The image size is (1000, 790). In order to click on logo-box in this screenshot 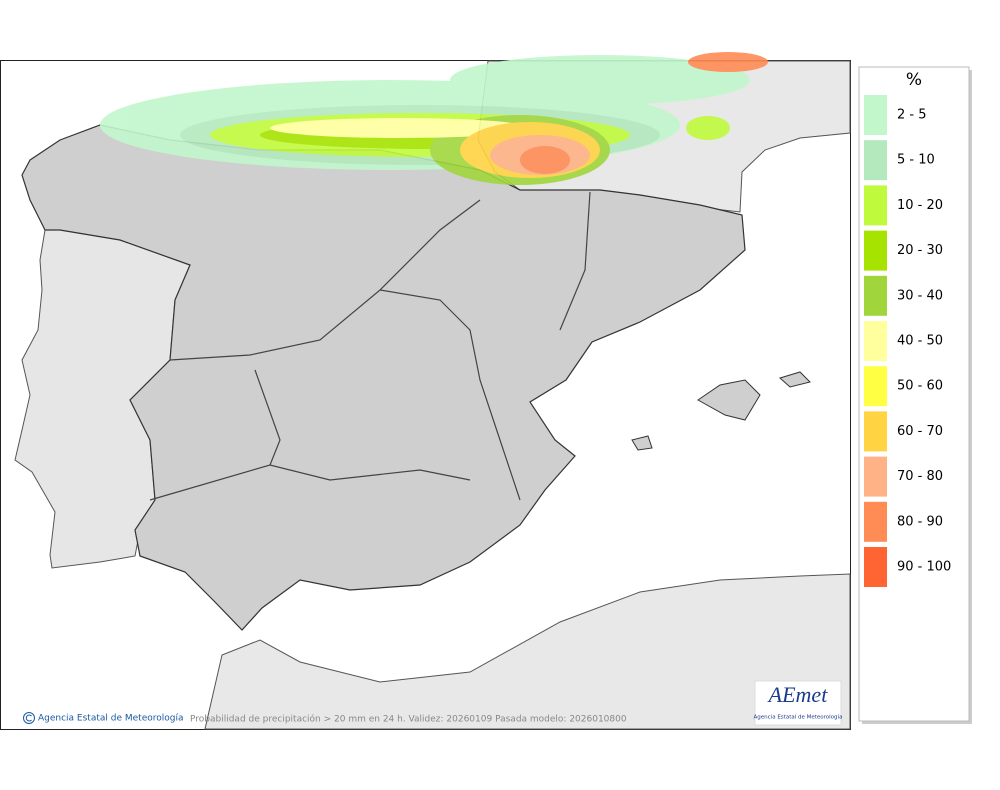, I will do `click(798, 703)`.